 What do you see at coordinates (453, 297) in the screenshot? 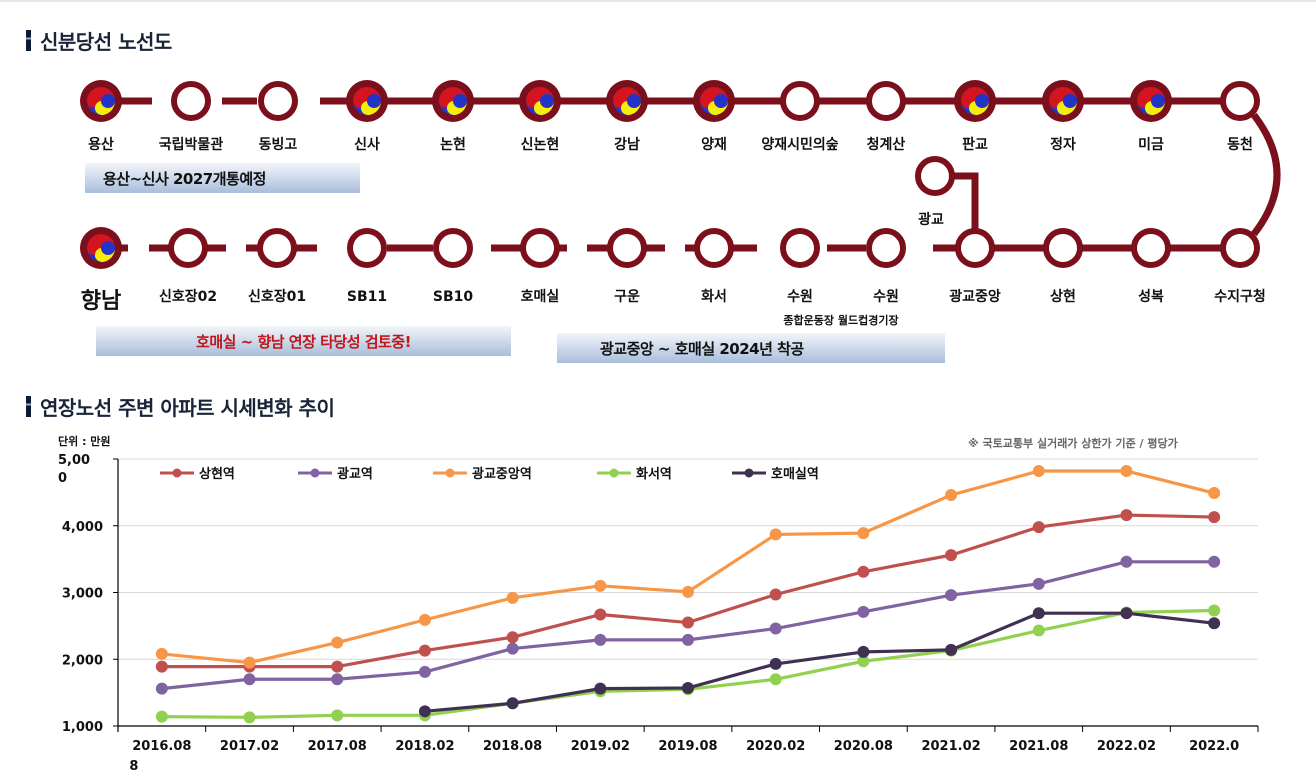
I see `station-label: SB10` at bounding box center [453, 297].